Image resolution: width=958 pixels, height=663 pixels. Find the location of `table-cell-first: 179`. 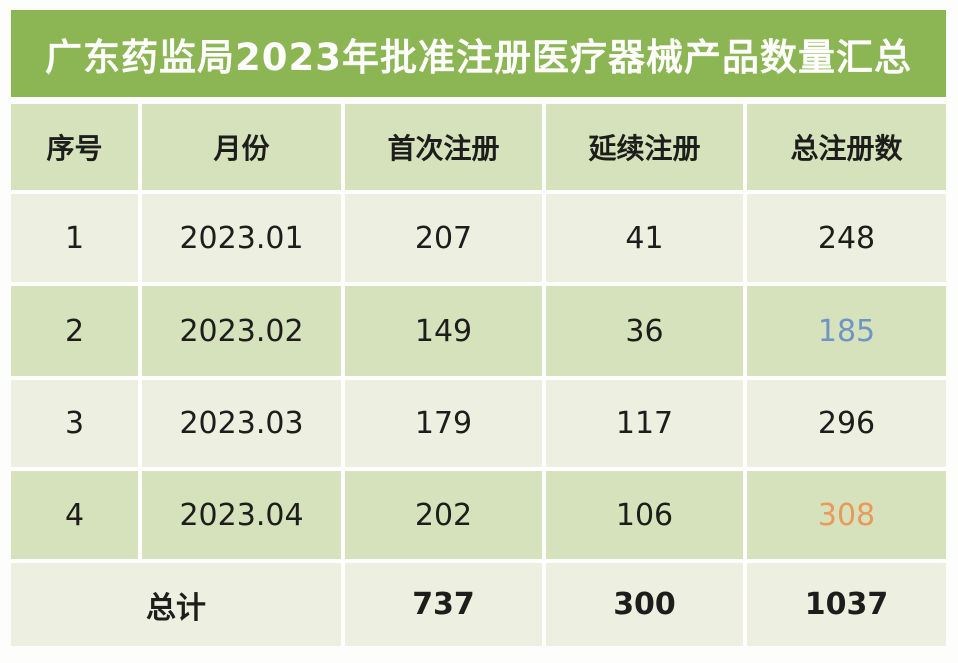

table-cell-first: 179 is located at coordinates (443, 423).